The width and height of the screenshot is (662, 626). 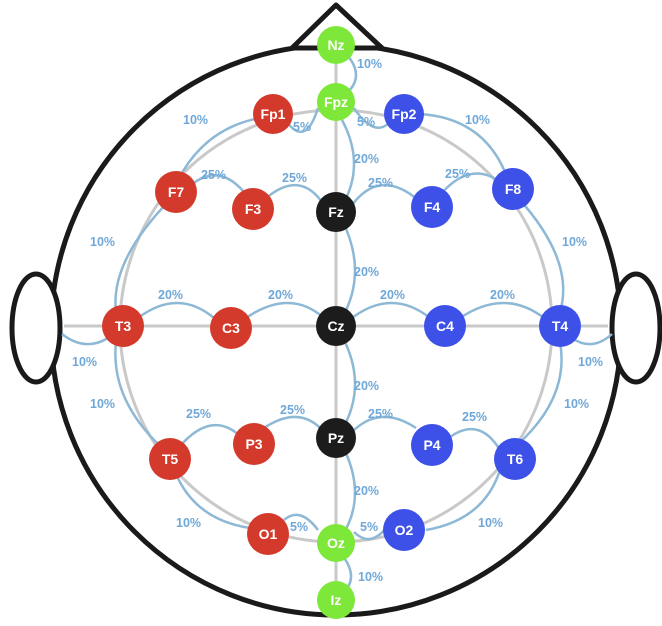 What do you see at coordinates (457, 174) in the screenshot?
I see `pct-f4-f8: 25%` at bounding box center [457, 174].